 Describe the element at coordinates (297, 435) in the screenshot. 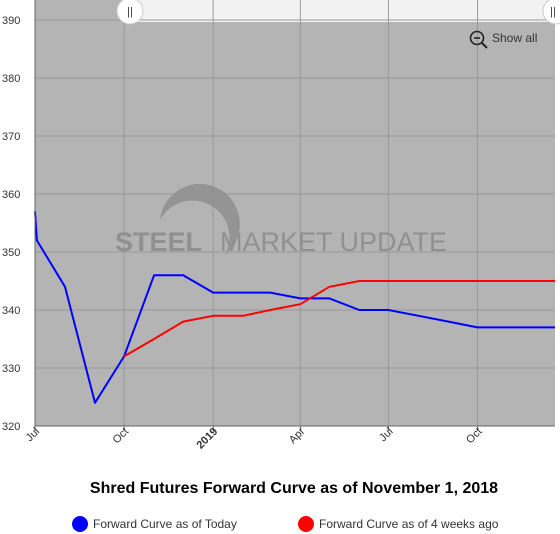

I see `x-tick-label: Apr` at that location.